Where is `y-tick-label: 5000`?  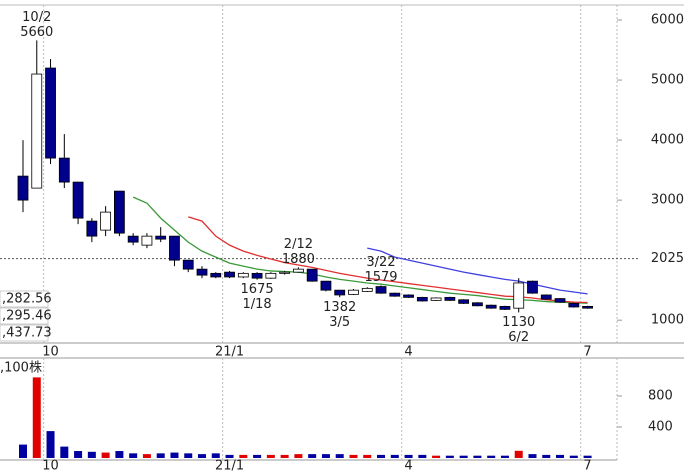 y-tick-label: 5000 is located at coordinates (667, 80).